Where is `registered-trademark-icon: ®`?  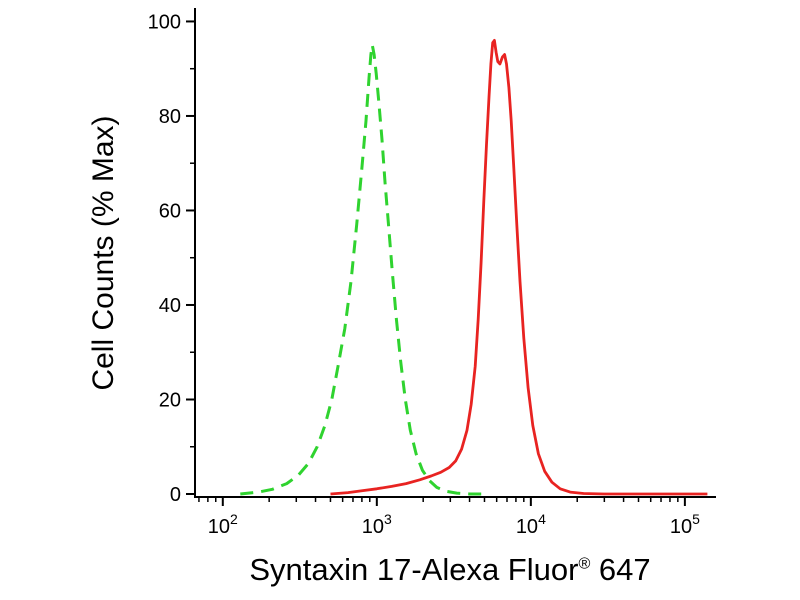
registered-trademark-icon: ® is located at coordinates (584, 563).